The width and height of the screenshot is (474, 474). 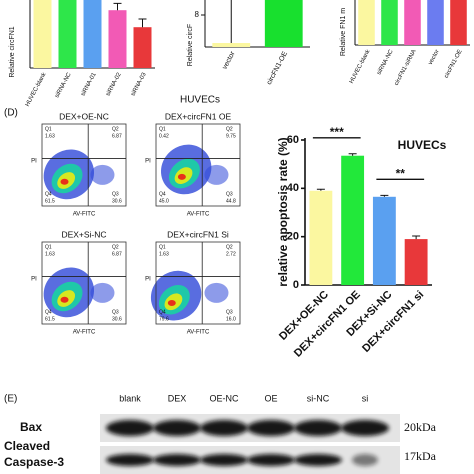 What do you see at coordinates (164, 319) in the screenshot?
I see `quadrant-value: 79.6` at bounding box center [164, 319].